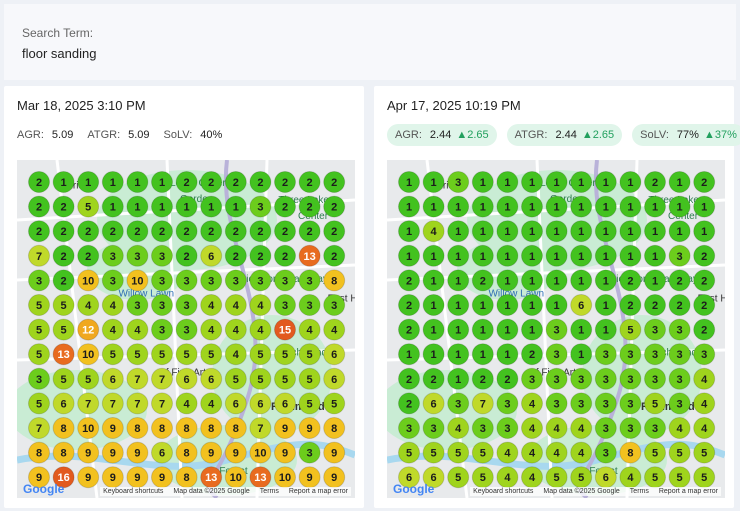 The height and width of the screenshot is (511, 740). What do you see at coordinates (414, 489) in the screenshot?
I see `google-logo: Google` at bounding box center [414, 489].